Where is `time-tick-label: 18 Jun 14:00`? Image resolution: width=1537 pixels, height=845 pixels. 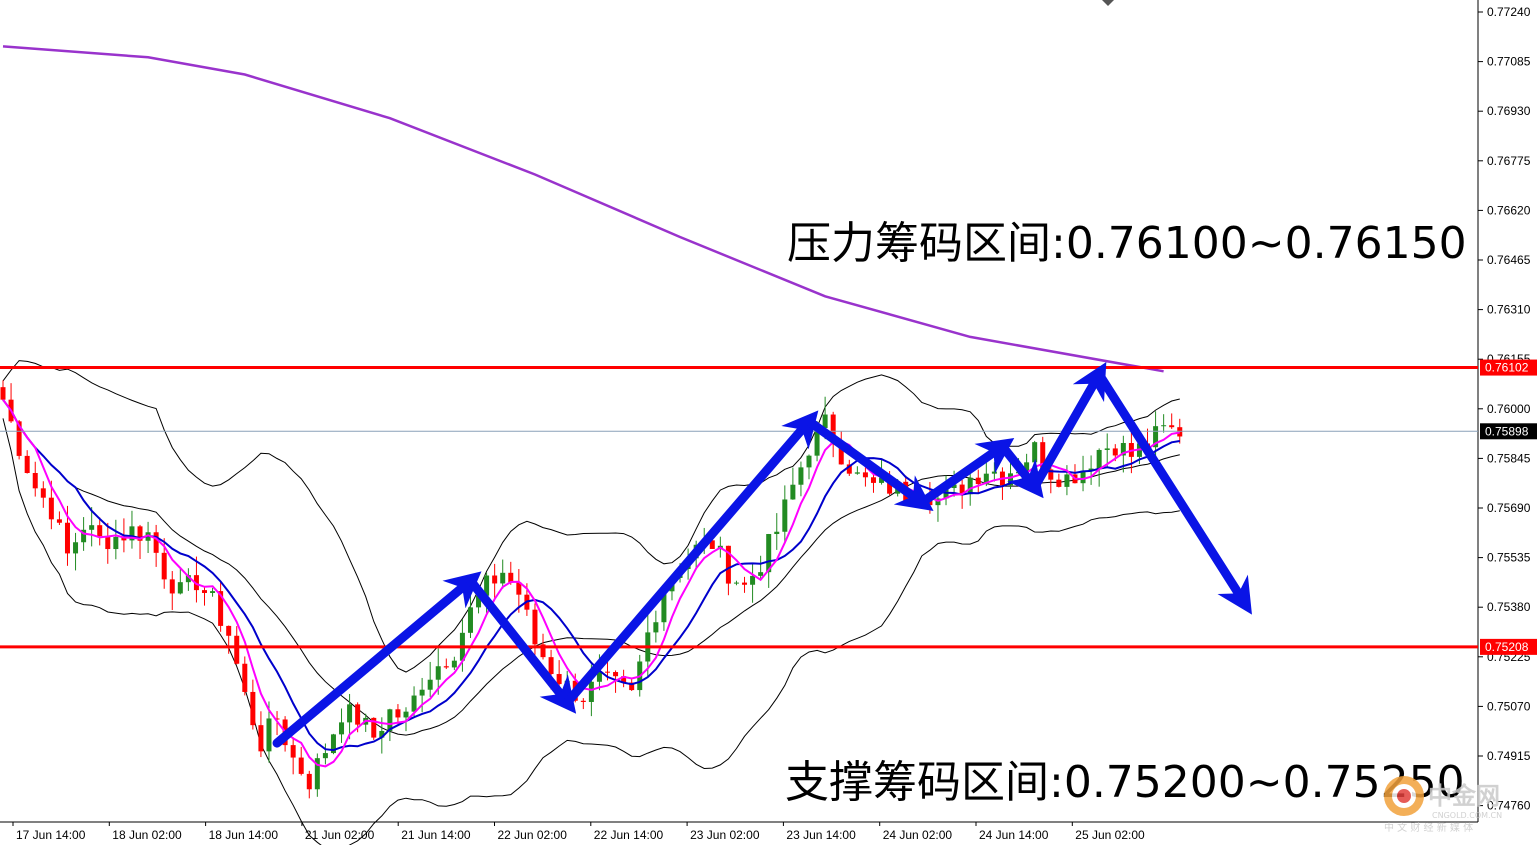
time-tick-label: 18 Jun 14:00 is located at coordinates (244, 835).